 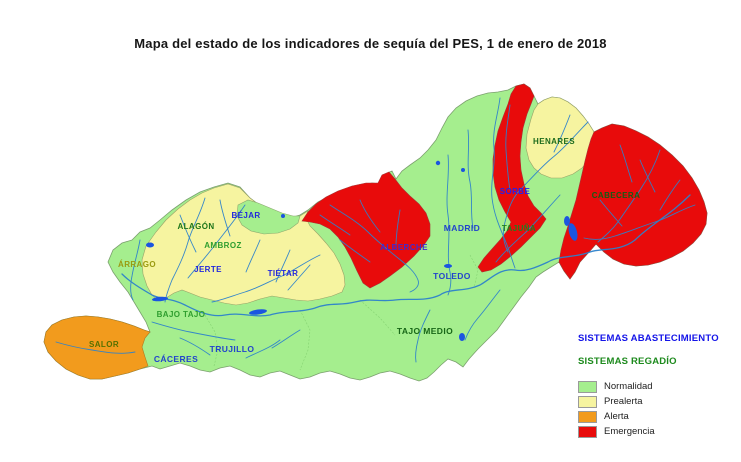 I want to click on river-arrago, so click(x=135, y=270).